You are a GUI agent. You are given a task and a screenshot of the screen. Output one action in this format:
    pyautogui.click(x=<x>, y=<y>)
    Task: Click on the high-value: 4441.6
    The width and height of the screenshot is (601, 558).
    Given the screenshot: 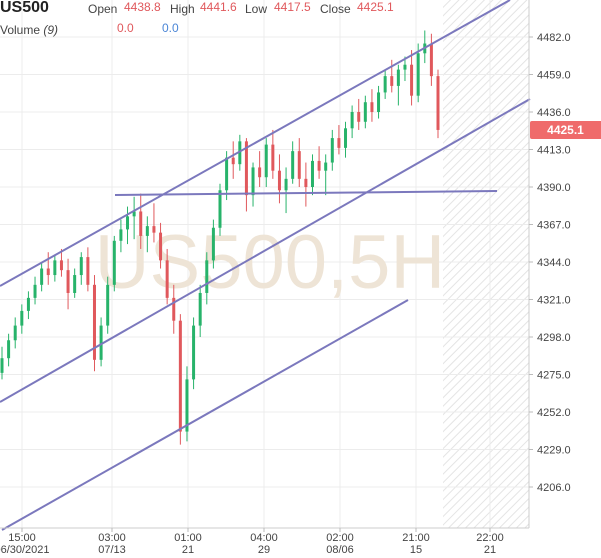 What is the action you would take?
    pyautogui.click(x=218, y=7)
    